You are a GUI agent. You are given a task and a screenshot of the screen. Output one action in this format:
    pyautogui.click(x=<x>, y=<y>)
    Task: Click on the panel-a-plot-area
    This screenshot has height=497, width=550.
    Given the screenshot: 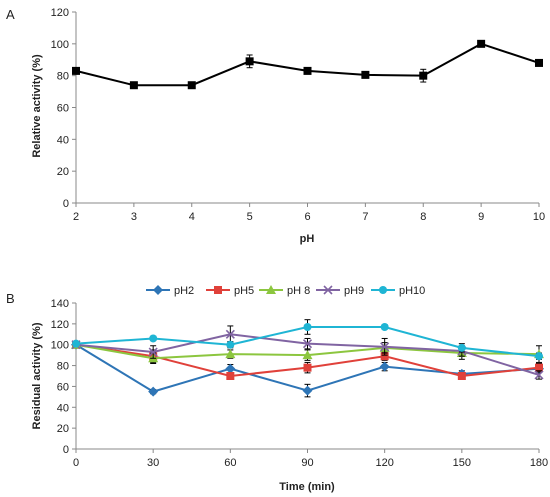 What is the action you would take?
    pyautogui.click(x=307, y=64)
    